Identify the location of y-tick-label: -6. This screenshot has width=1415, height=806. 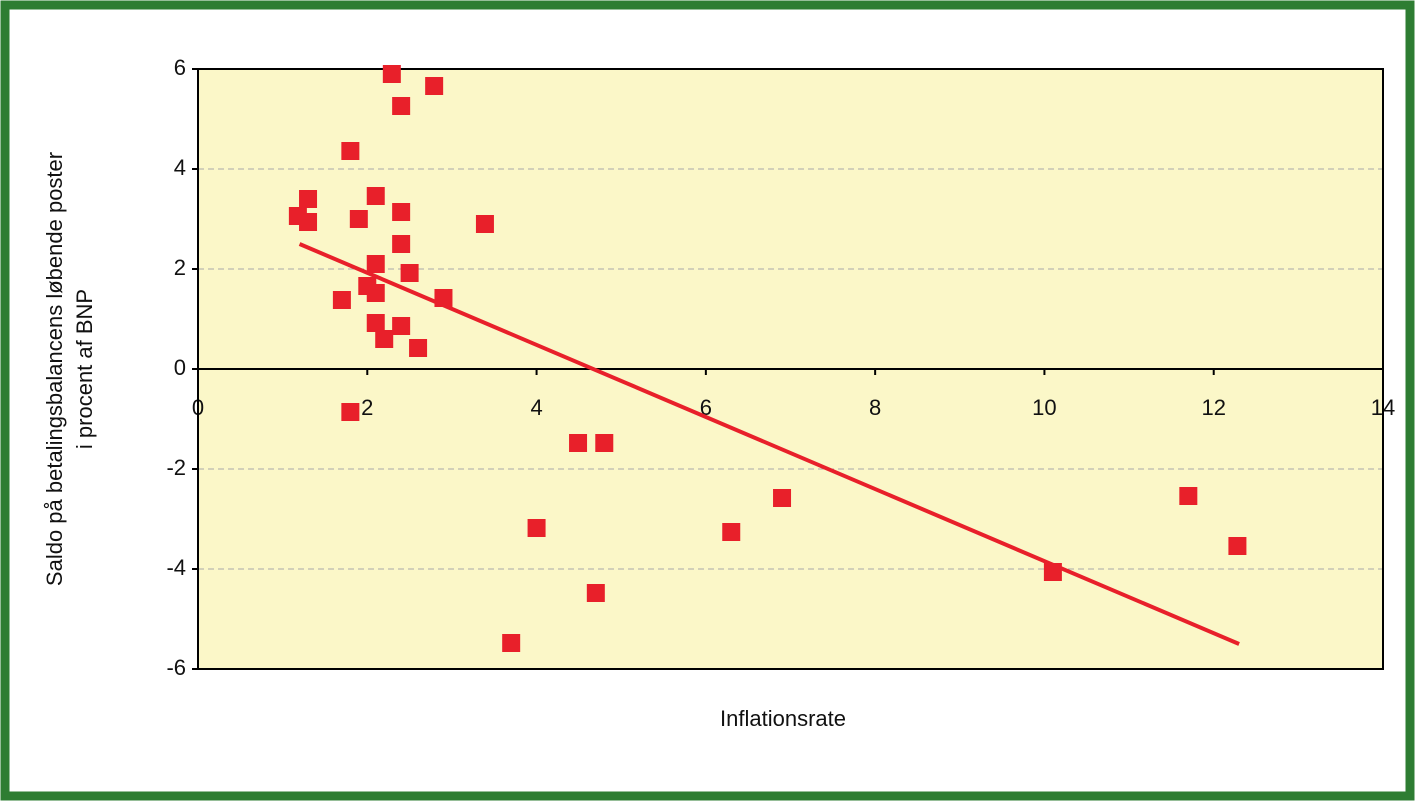
(176, 667).